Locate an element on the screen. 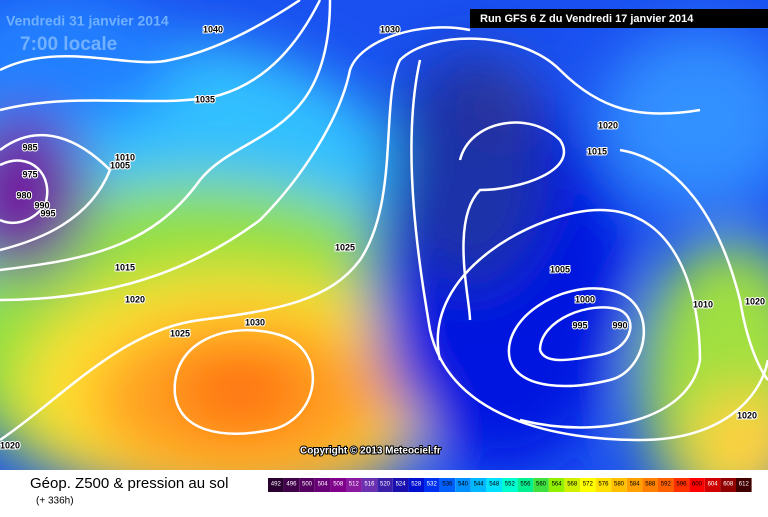  legend-label: 592 is located at coordinates (666, 485).